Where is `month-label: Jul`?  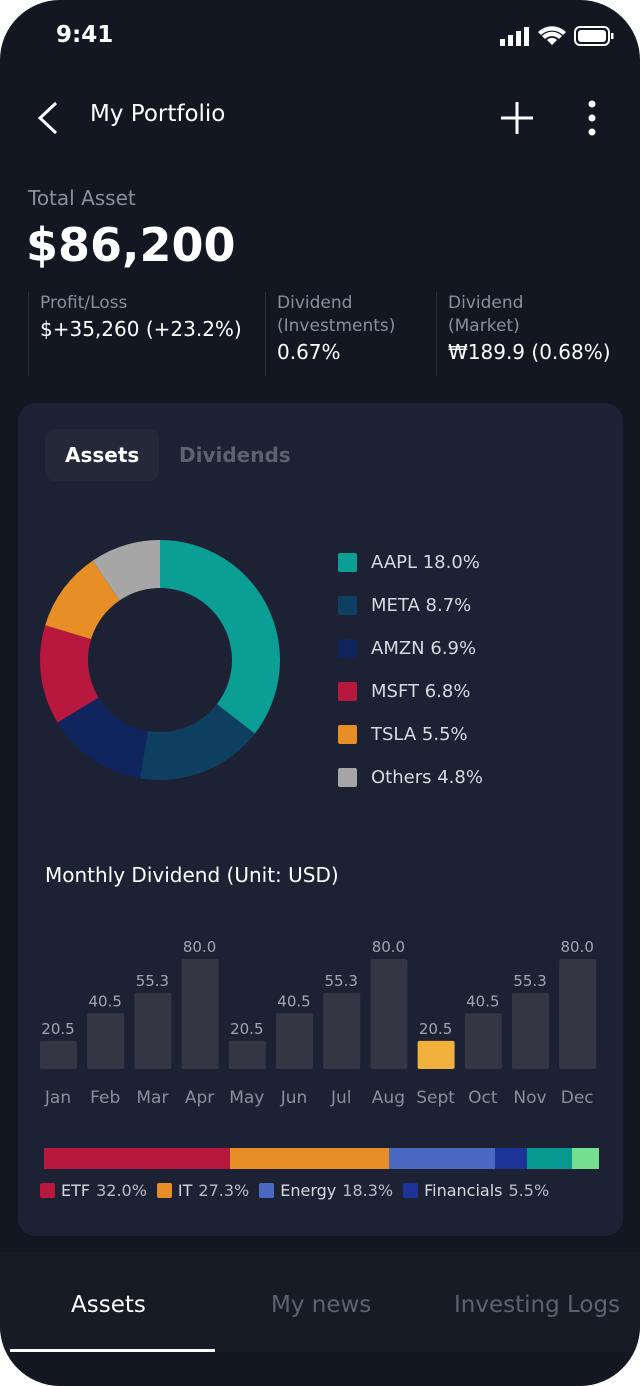 month-label: Jul is located at coordinates (341, 1098).